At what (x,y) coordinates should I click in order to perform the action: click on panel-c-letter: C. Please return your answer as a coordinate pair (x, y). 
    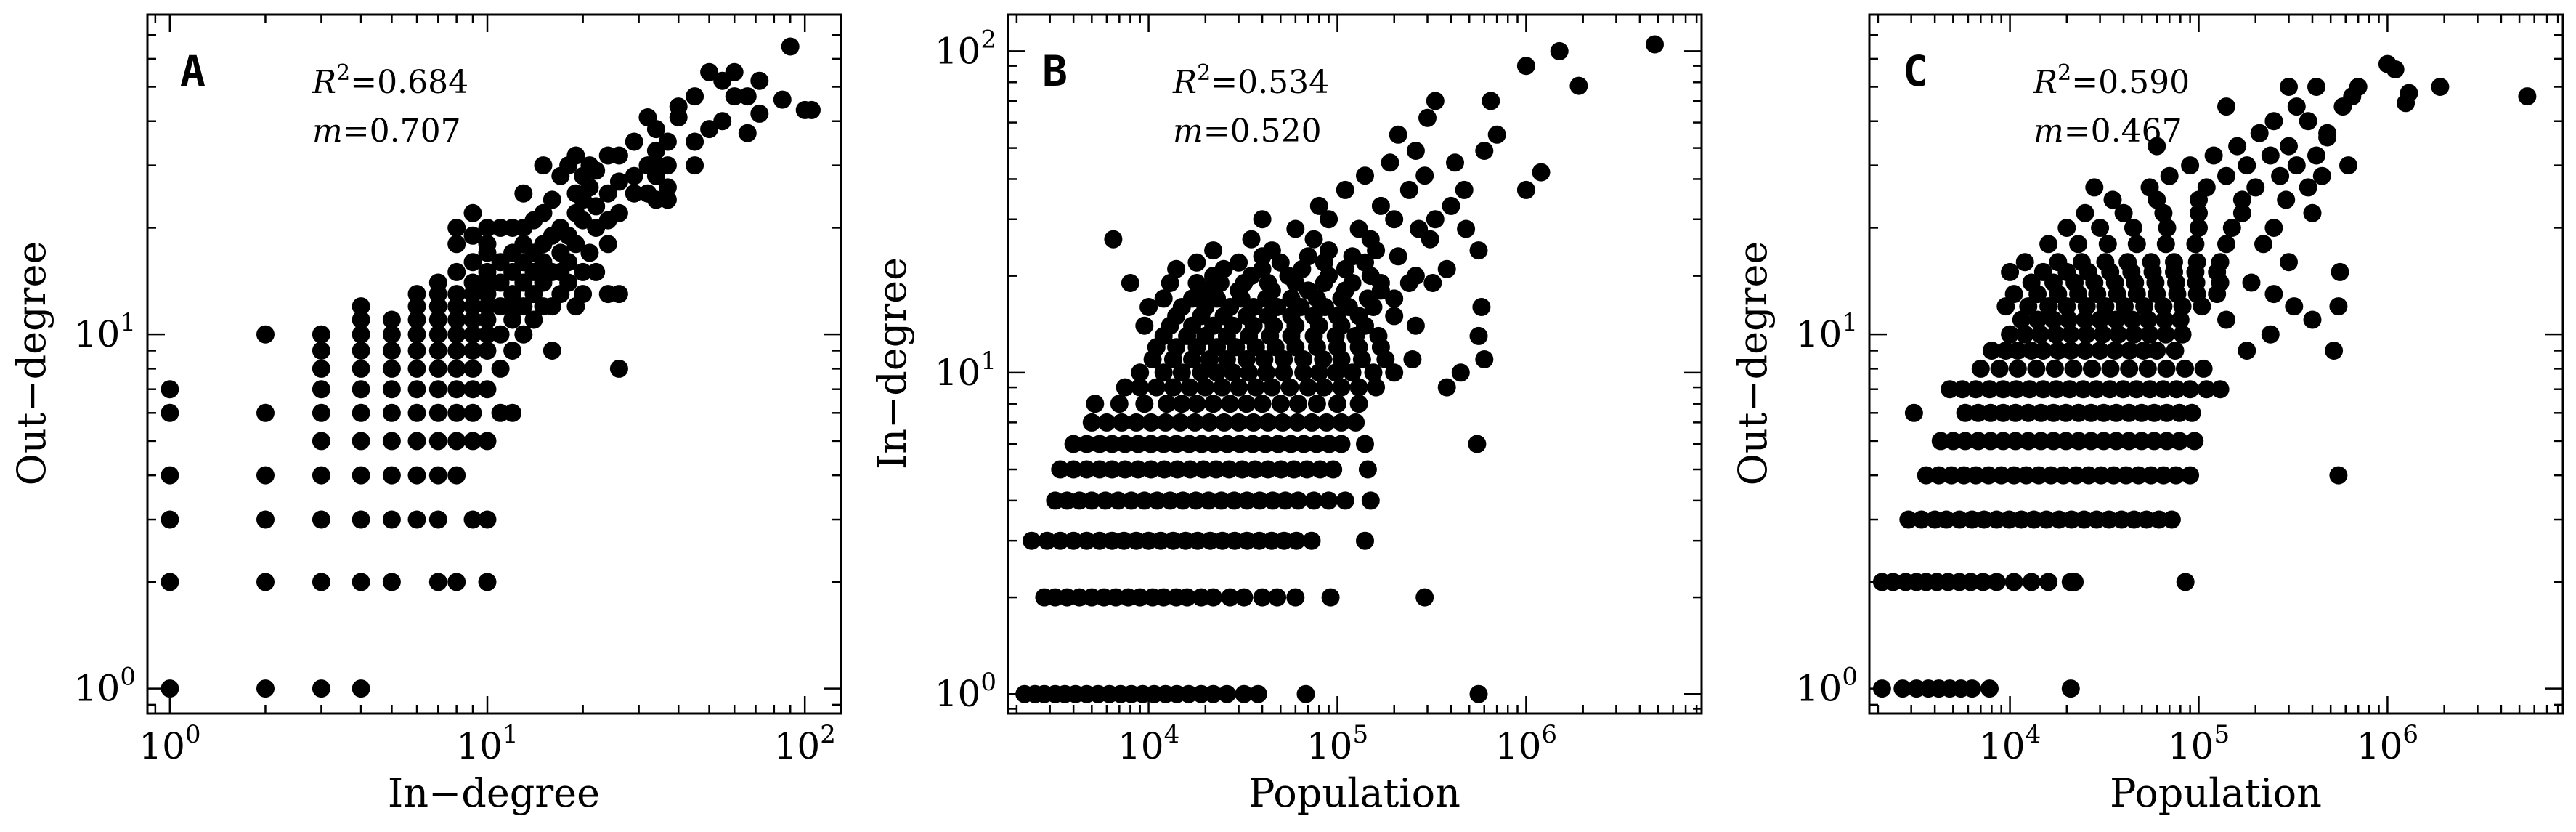
    Looking at the image, I should click on (1915, 71).